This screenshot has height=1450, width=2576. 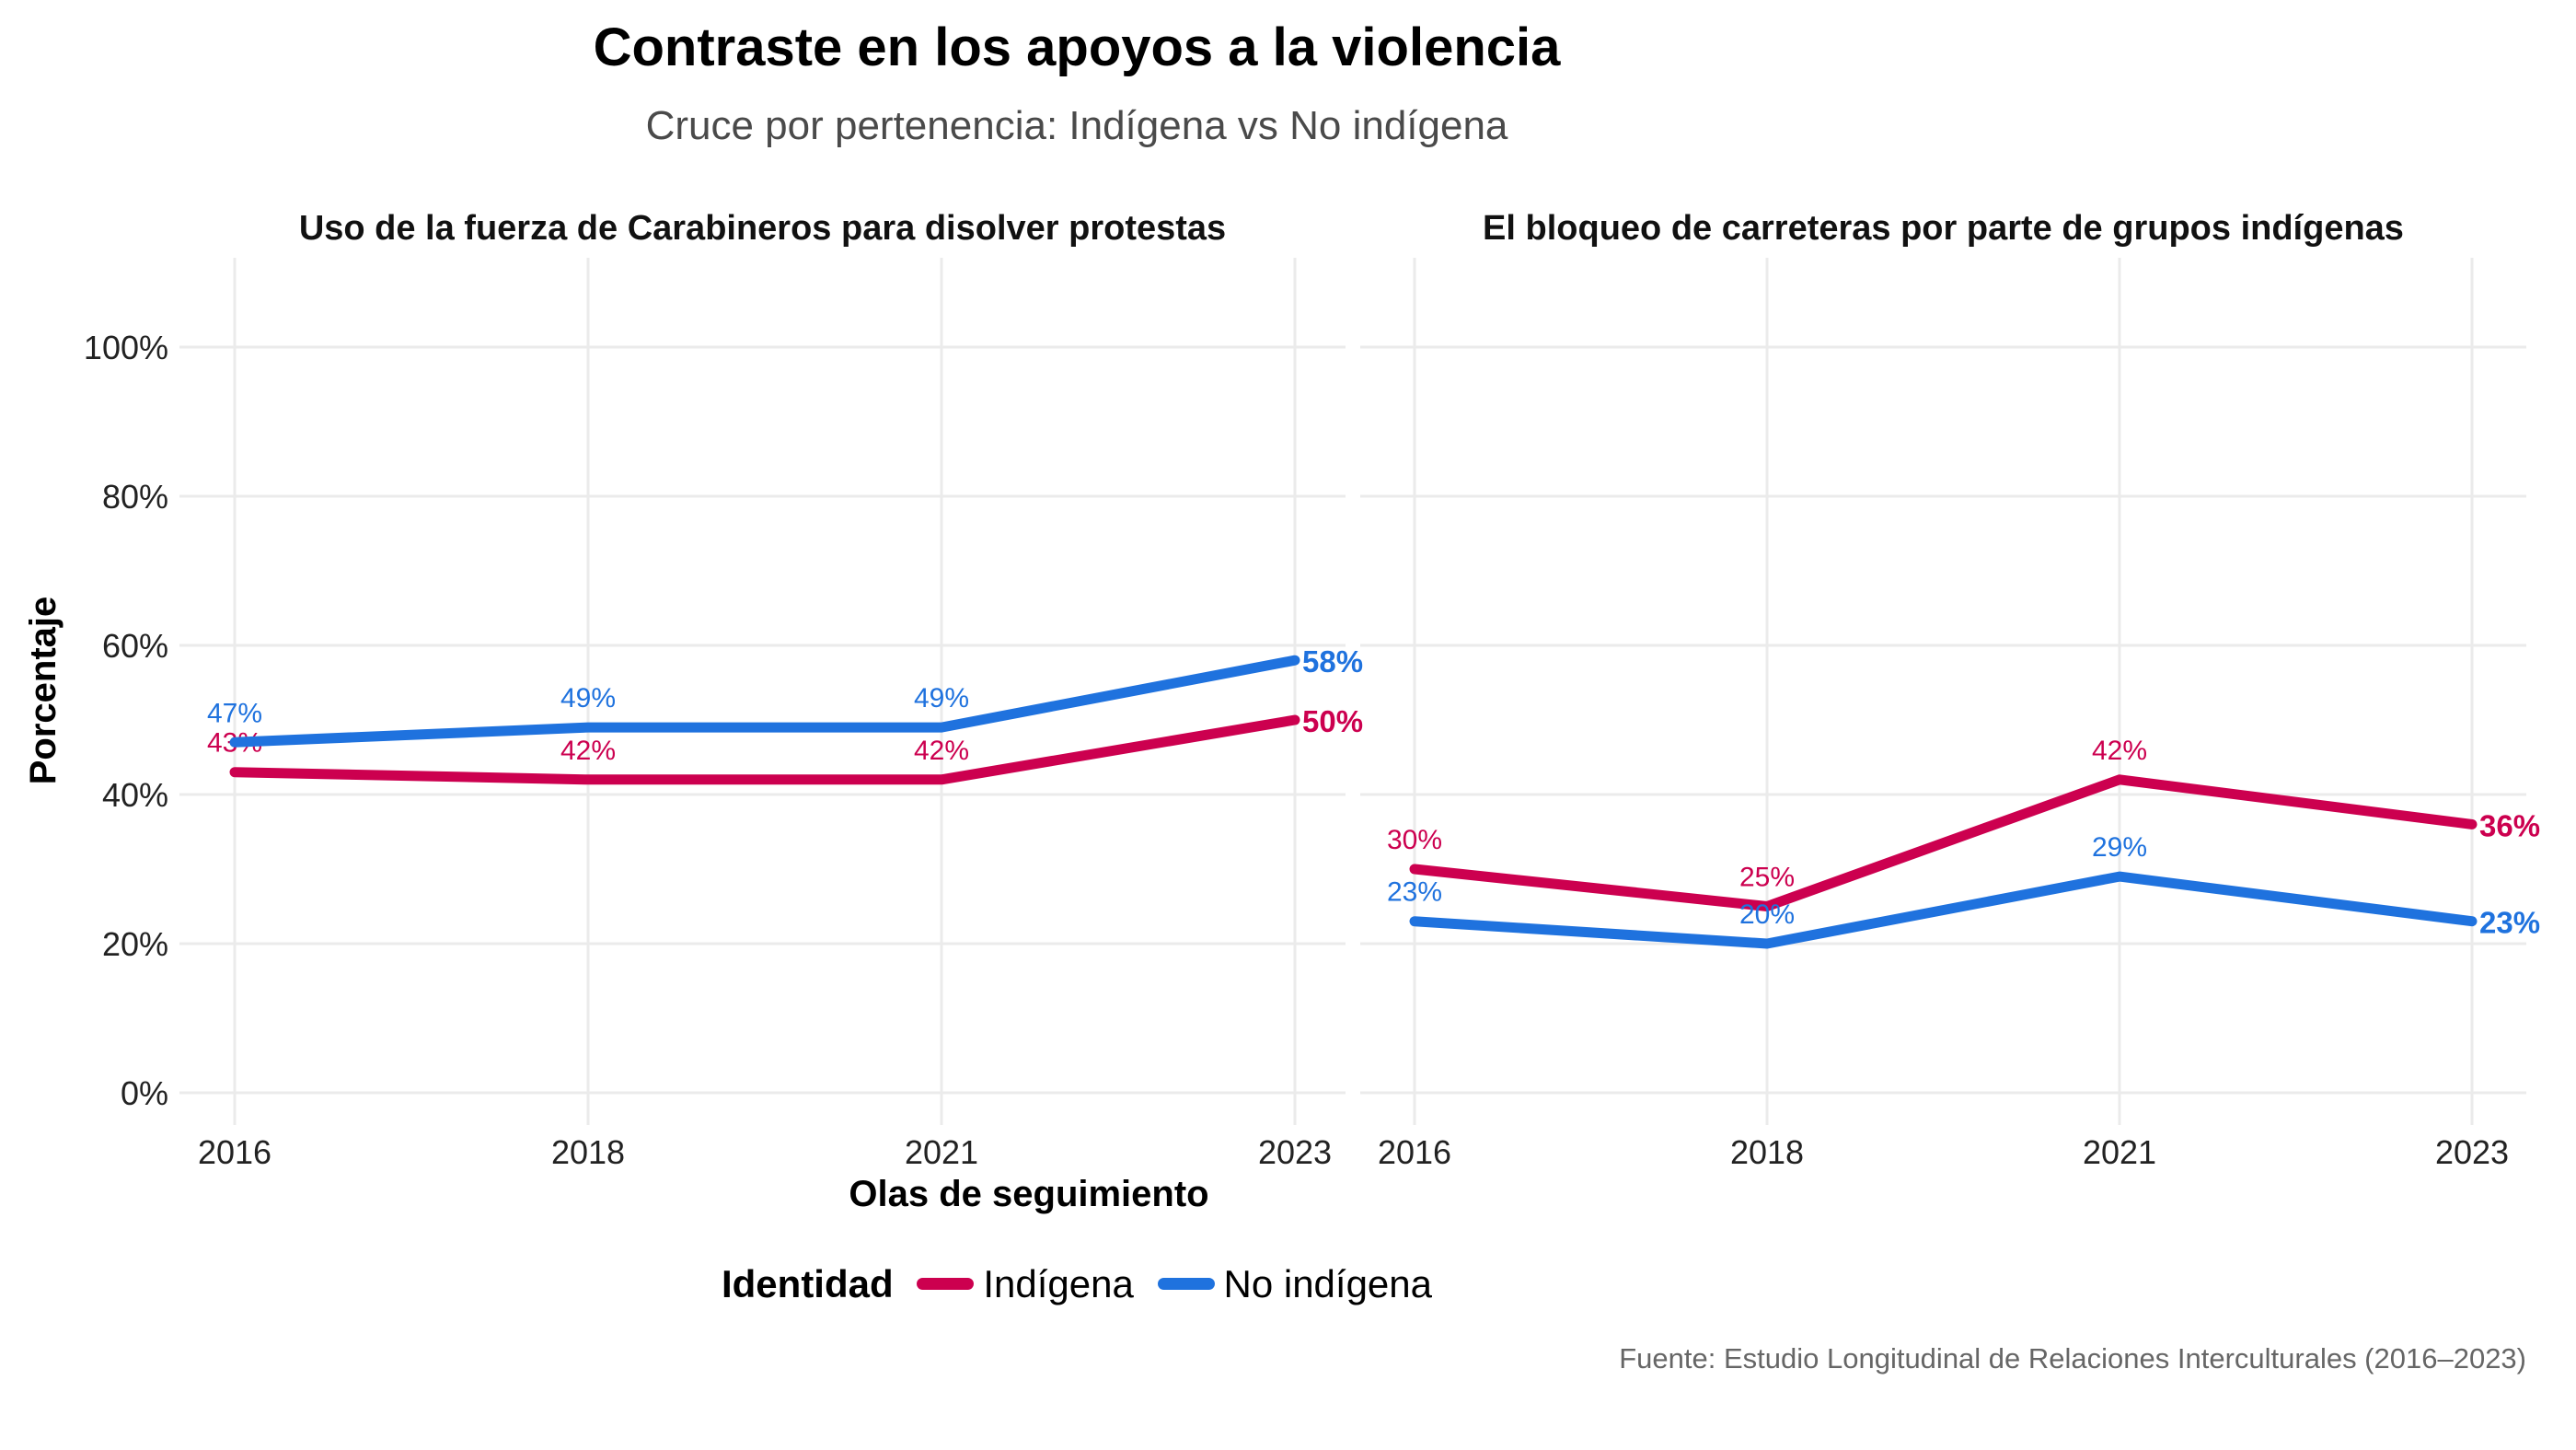 What do you see at coordinates (234, 713) in the screenshot?
I see `data-label: 47%` at bounding box center [234, 713].